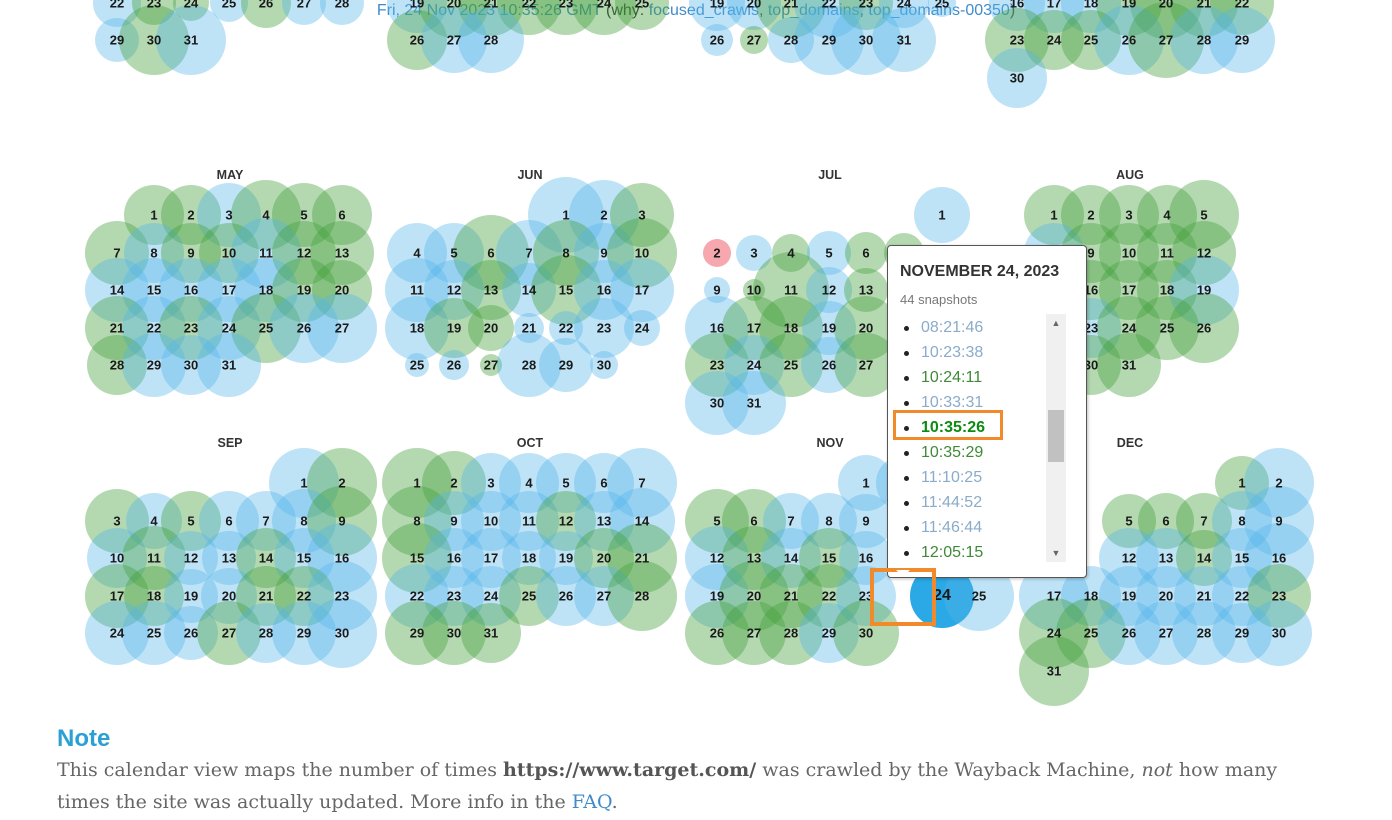 This screenshot has height=820, width=1392. I want to click on day-13: 13, so click(754, 558).